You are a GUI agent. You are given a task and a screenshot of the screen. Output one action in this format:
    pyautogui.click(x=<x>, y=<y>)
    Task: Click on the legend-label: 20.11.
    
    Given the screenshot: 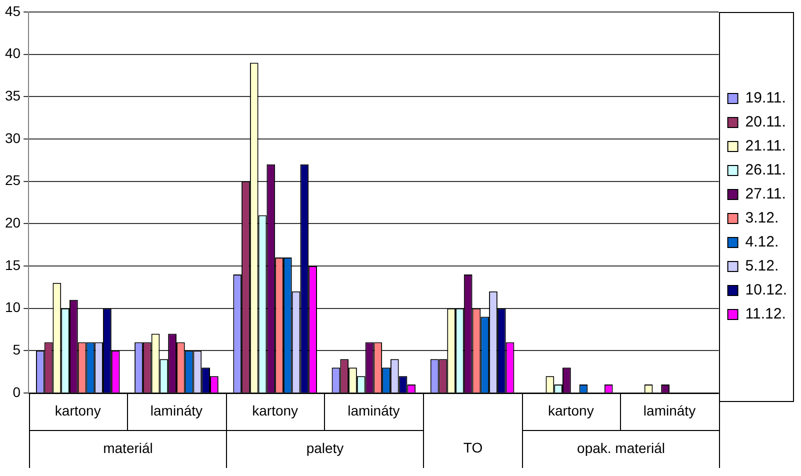 What is the action you would take?
    pyautogui.click(x=765, y=122)
    